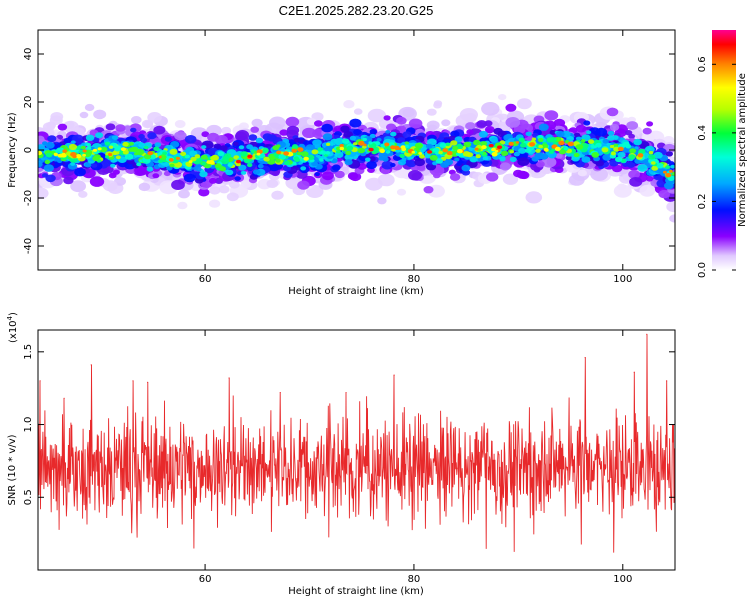  What do you see at coordinates (724, 150) in the screenshot?
I see `colorbar-gradient` at bounding box center [724, 150].